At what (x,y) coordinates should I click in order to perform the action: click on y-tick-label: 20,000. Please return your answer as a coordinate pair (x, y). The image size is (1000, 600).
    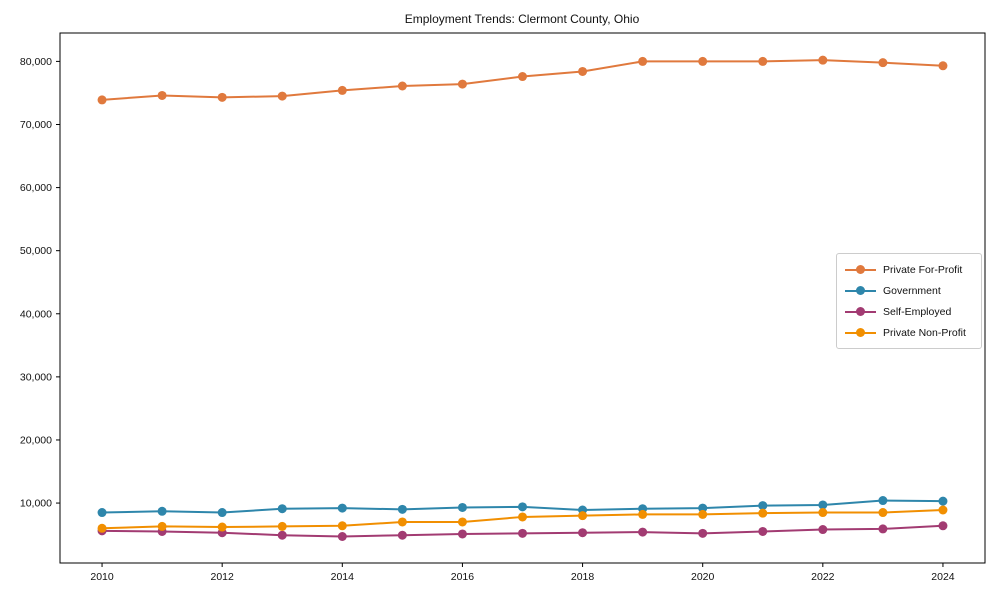
    Looking at the image, I should click on (36, 440).